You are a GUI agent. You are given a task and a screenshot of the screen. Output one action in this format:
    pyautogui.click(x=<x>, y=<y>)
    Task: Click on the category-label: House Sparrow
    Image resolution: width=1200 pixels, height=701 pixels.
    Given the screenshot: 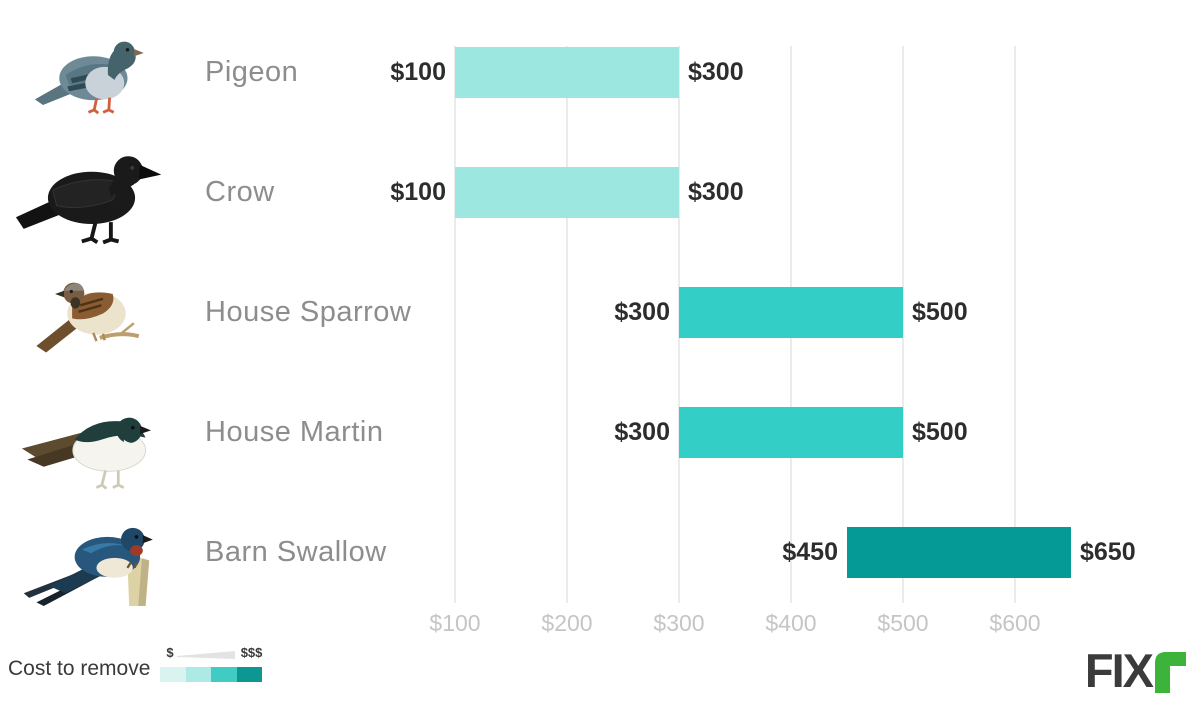 What is the action you would take?
    pyautogui.click(x=308, y=312)
    